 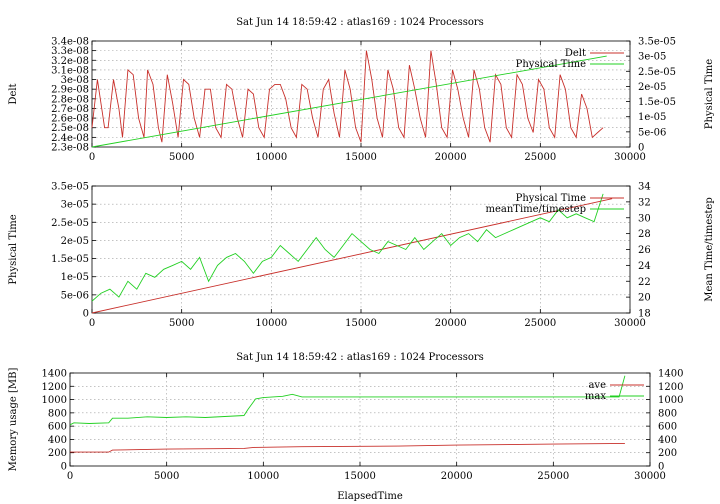 I want to click on chart-2-y2-axis-label: Mean Time/timestep, so click(x=709, y=249).